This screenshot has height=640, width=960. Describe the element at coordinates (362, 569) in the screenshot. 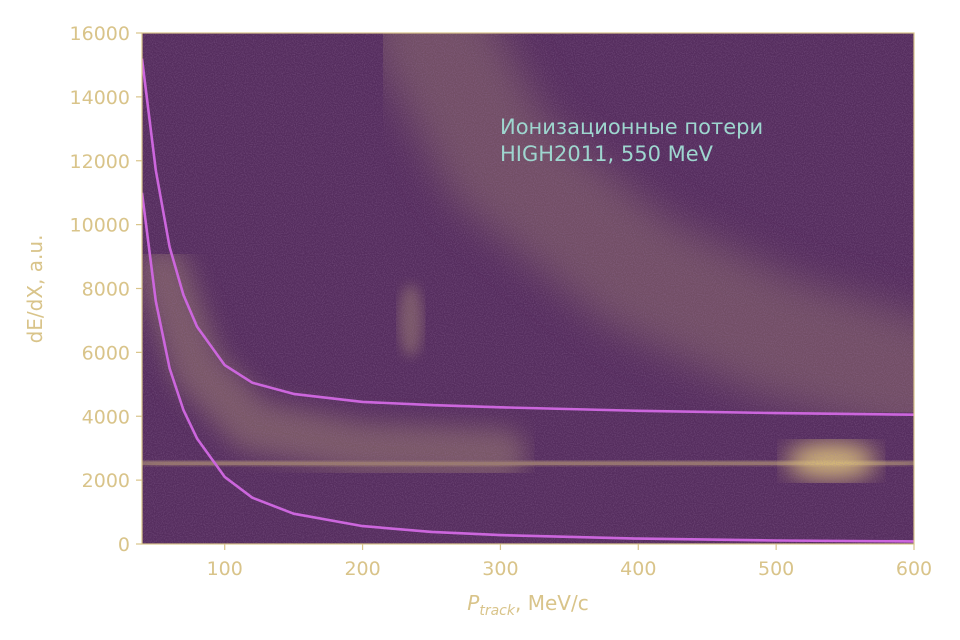

I see `x-tick-label: 200` at that location.